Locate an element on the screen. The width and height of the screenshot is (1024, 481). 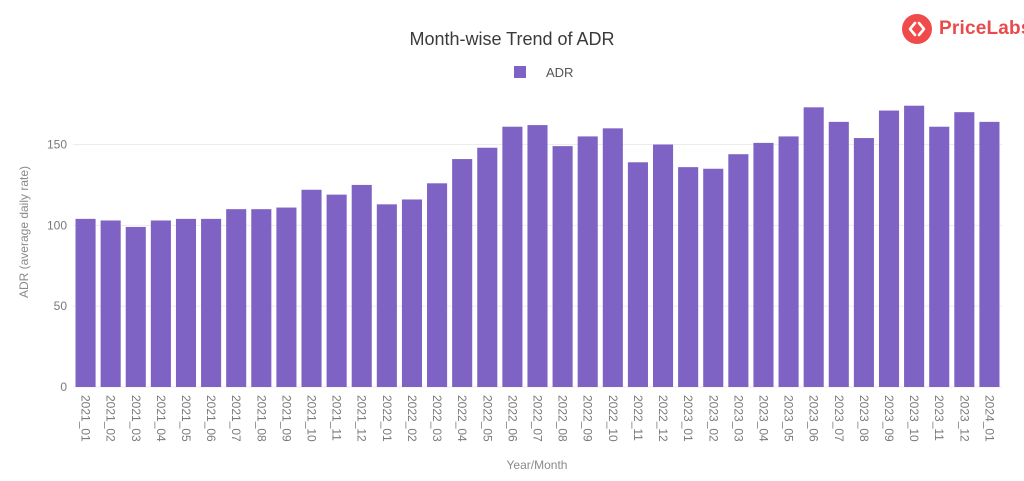
legend-label-adr: ADR is located at coordinates (559, 72).